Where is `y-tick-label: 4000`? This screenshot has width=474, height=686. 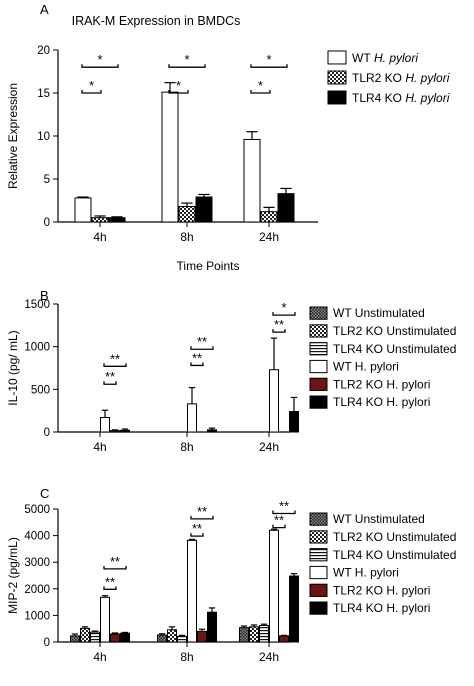
y-tick-label: 4000 is located at coordinates (37, 537).